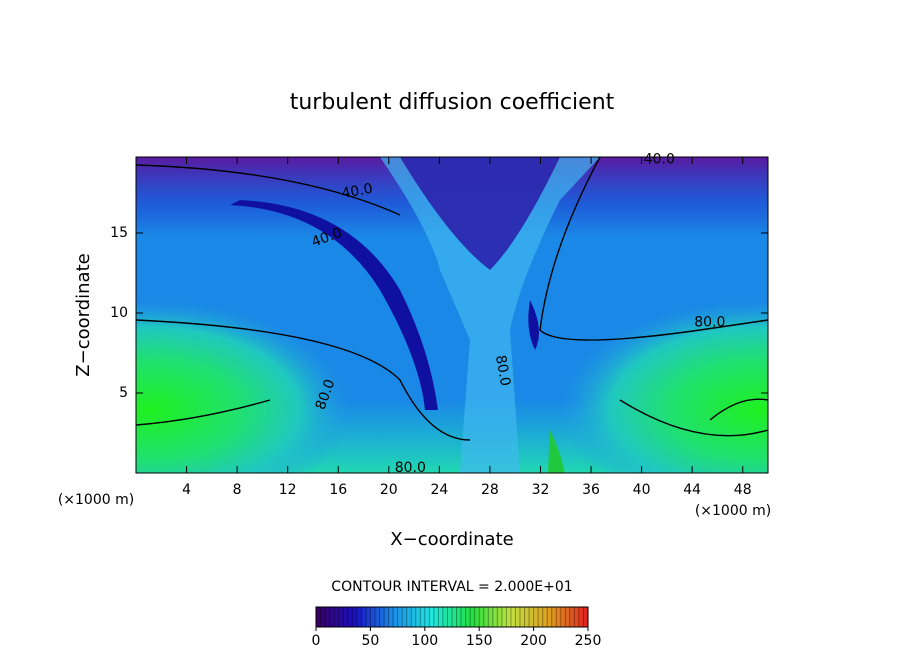 Image resolution: width=904 pixels, height=654 pixels. What do you see at coordinates (389, 490) in the screenshot?
I see `x-tick-label: 20` at bounding box center [389, 490].